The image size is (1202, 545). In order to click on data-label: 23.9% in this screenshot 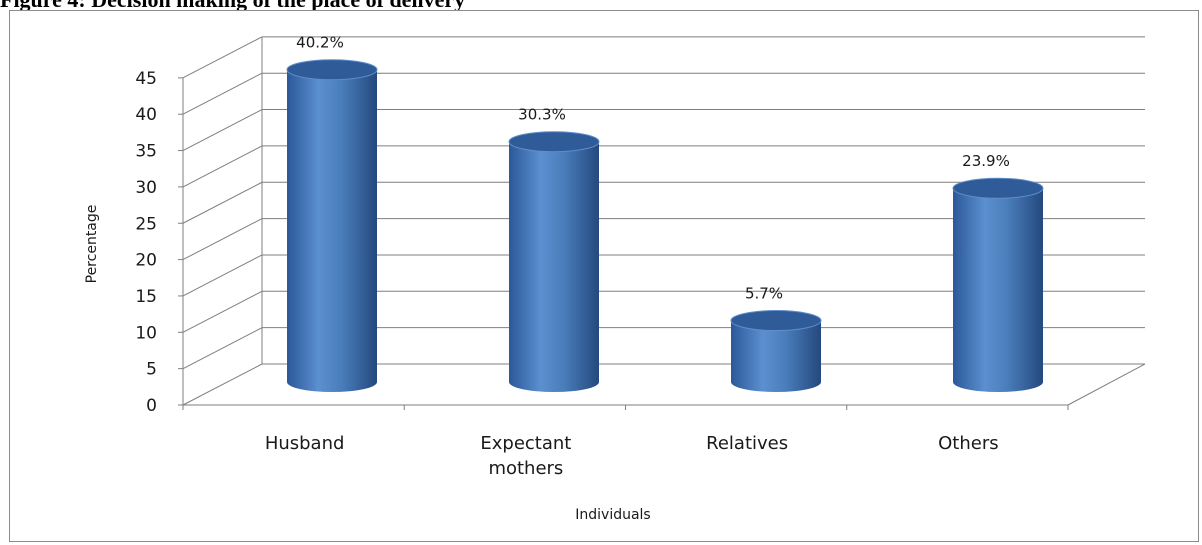, I will do `click(986, 161)`.